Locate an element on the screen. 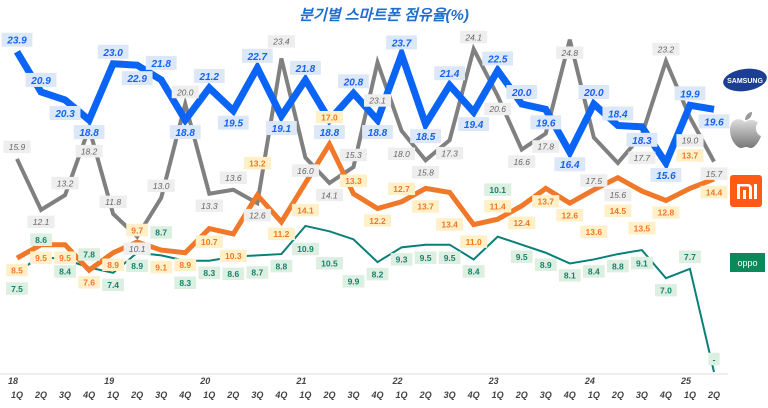 Image resolution: width=768 pixels, height=408 pixels. data-label: 11.8 is located at coordinates (113, 202).